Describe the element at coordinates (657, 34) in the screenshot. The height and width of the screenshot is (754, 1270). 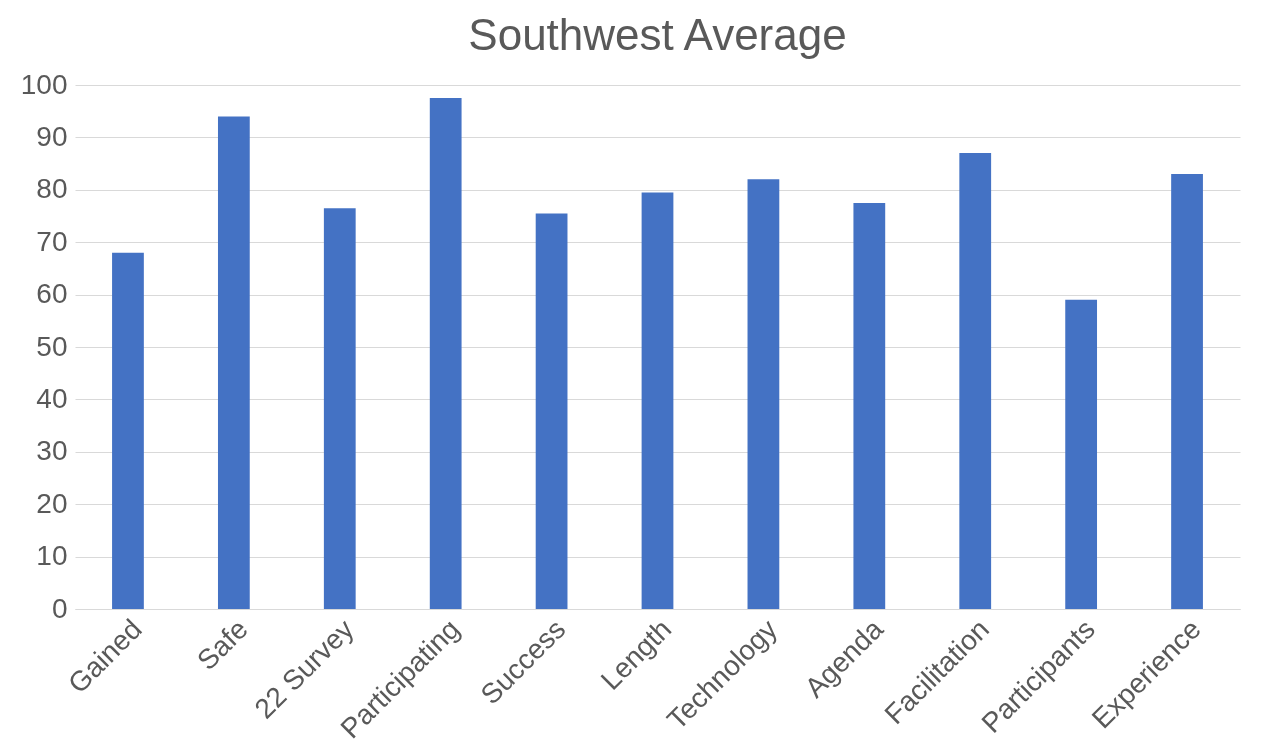
I see `chart-title: Southwest Average` at that location.